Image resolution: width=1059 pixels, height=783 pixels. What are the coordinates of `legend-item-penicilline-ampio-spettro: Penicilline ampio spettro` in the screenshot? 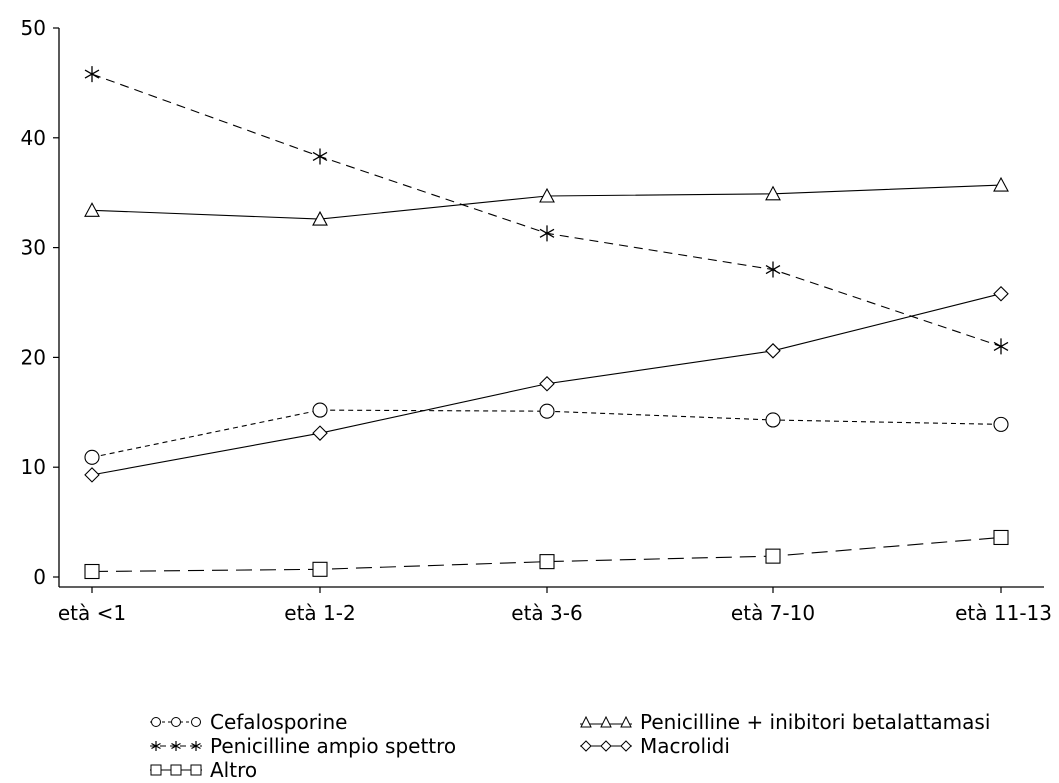 It's located at (302, 746).